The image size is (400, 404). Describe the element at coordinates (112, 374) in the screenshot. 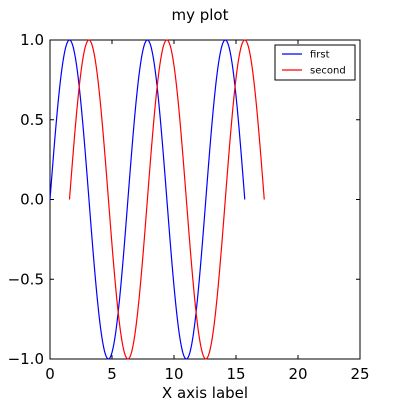

I see `x-tick-label: 5` at that location.